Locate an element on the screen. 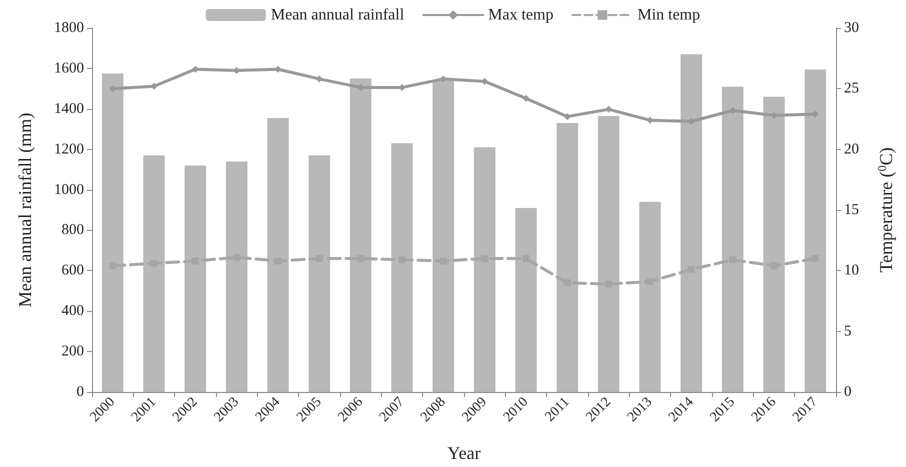 Image resolution: width=906 pixels, height=467 pixels. y2-tick-label: 10 is located at coordinates (851, 270).